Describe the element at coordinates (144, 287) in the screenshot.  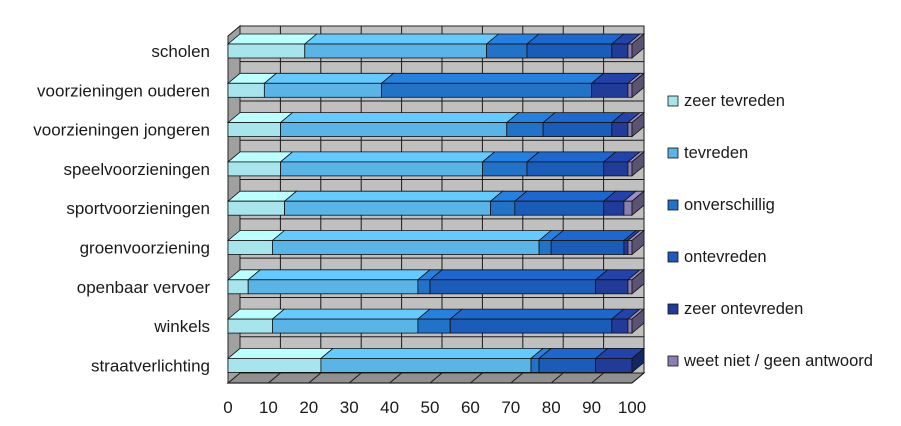
I see `category-label: openbaar vervoer` at that location.